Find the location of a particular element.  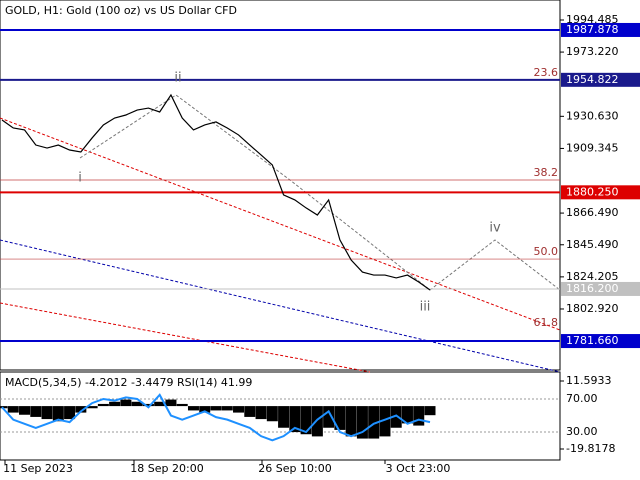

level-label: 1816.200 is located at coordinates (592, 288).